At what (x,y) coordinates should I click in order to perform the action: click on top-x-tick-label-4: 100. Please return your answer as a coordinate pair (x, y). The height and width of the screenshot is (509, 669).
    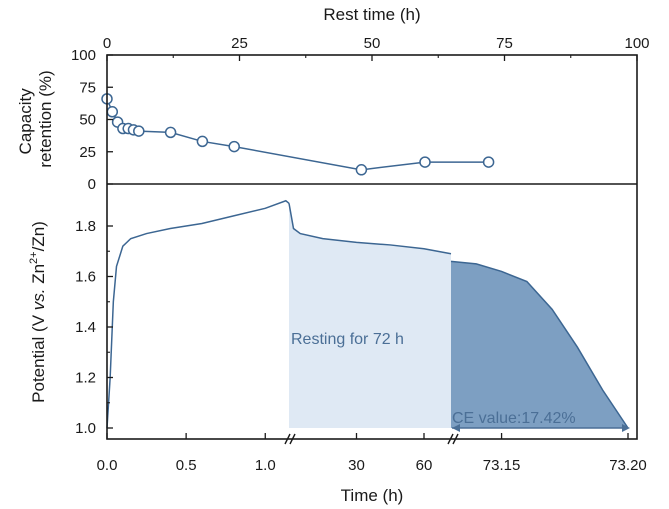
    Looking at the image, I should click on (636, 43).